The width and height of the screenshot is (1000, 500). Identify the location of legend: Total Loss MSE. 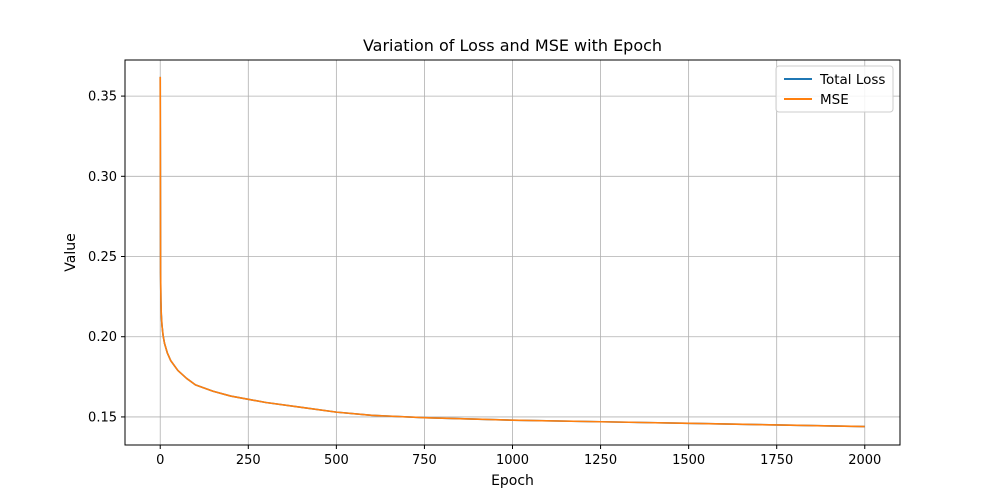
(834, 89).